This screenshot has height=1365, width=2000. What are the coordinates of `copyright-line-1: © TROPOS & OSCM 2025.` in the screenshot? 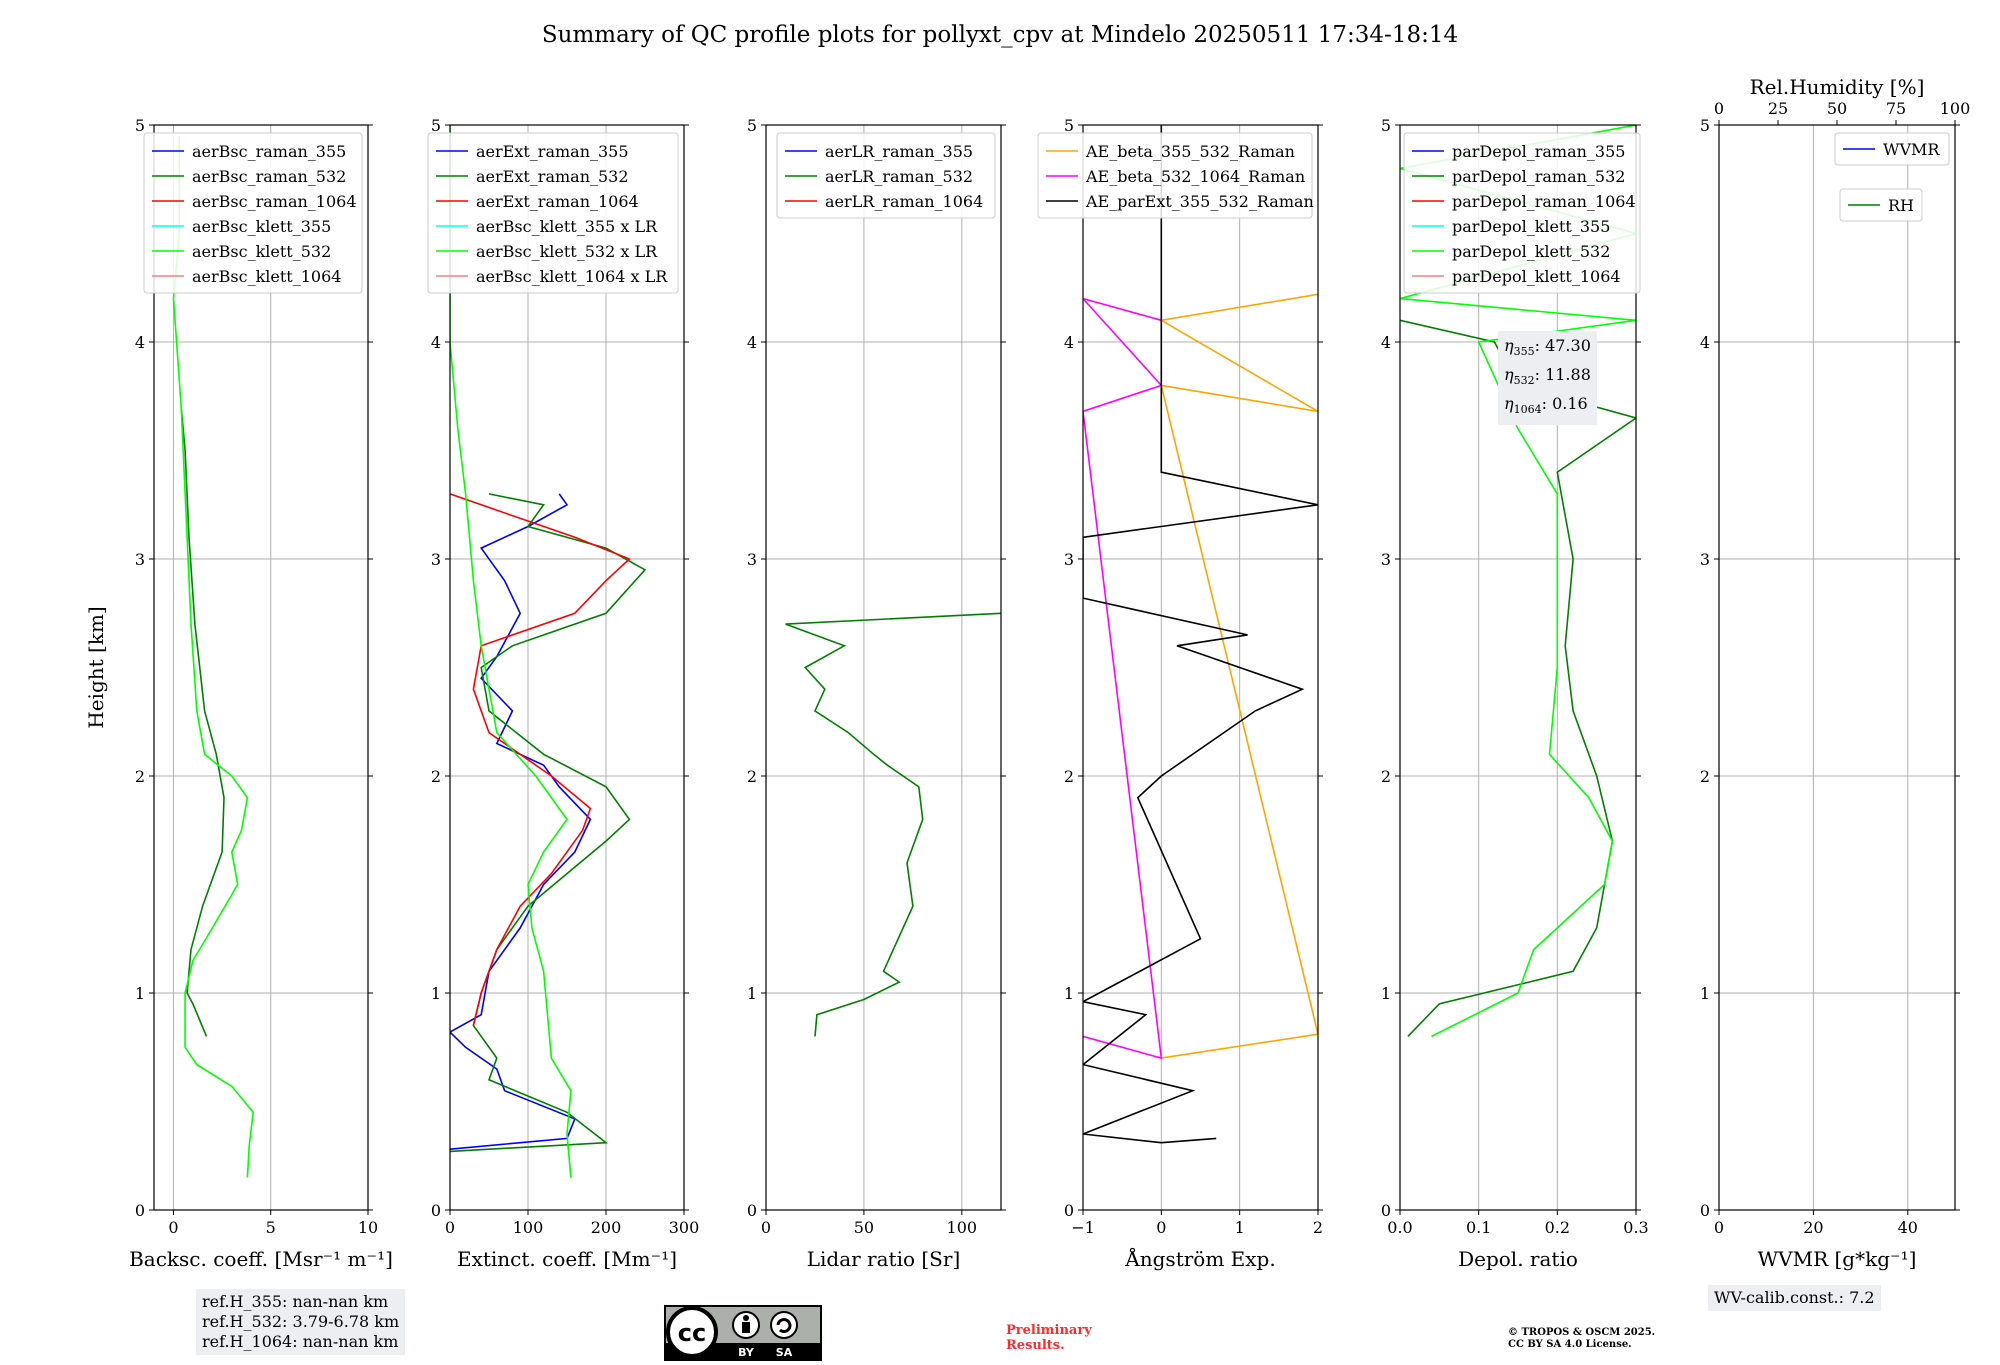 It's located at (1582, 1332).